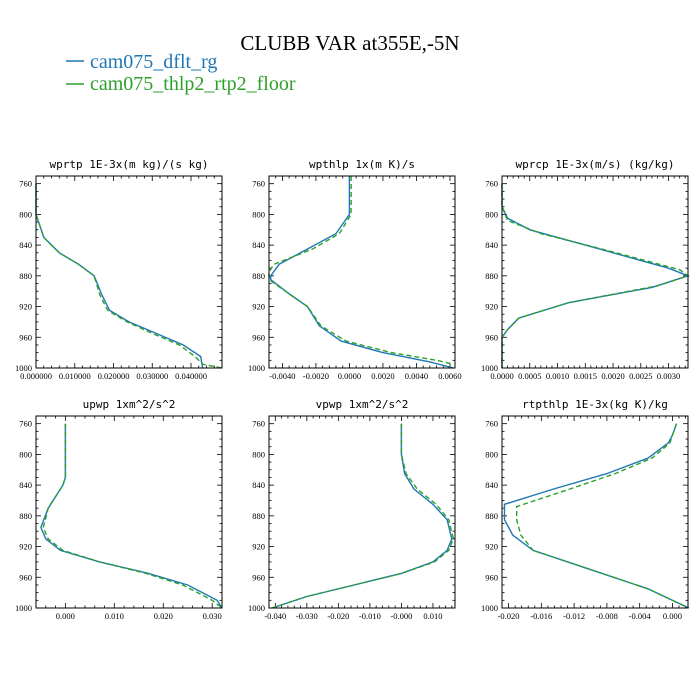 Image resolution: width=700 pixels, height=700 pixels. What do you see at coordinates (193, 84) in the screenshot?
I see `legend-label-floor: cam075_thlp2_rtp2_floor` at bounding box center [193, 84].